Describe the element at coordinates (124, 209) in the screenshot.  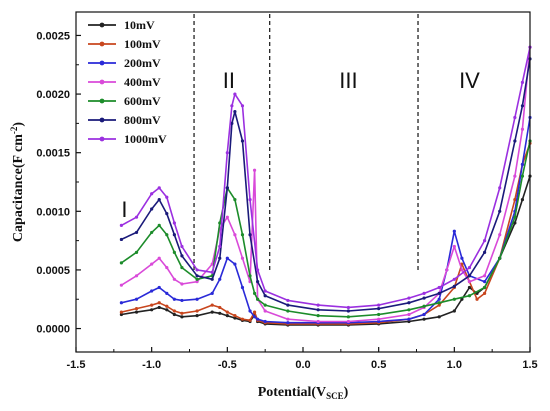
I see `region-label: I` at that location.